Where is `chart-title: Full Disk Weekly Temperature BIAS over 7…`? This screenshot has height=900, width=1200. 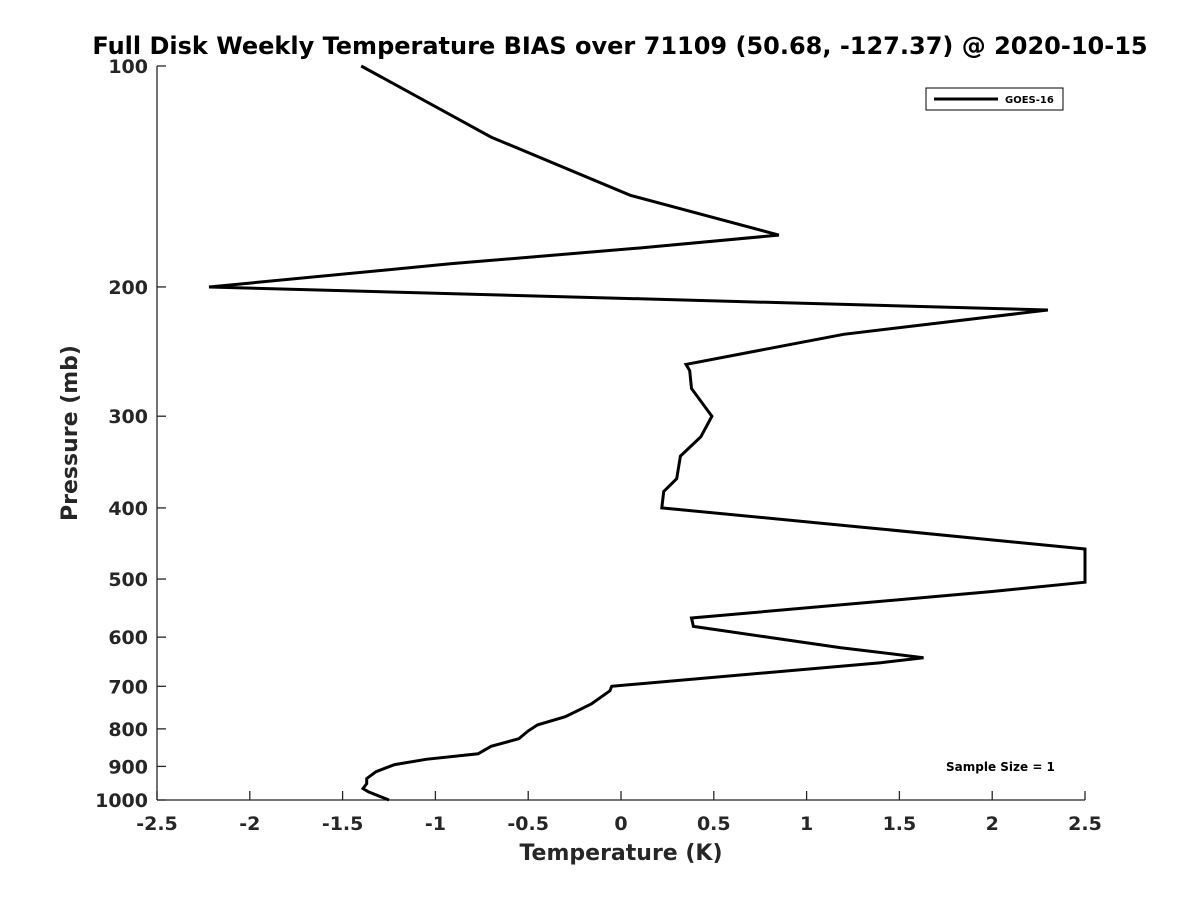 chart-title: Full Disk Weekly Temperature BIAS over 7… is located at coordinates (619, 46).